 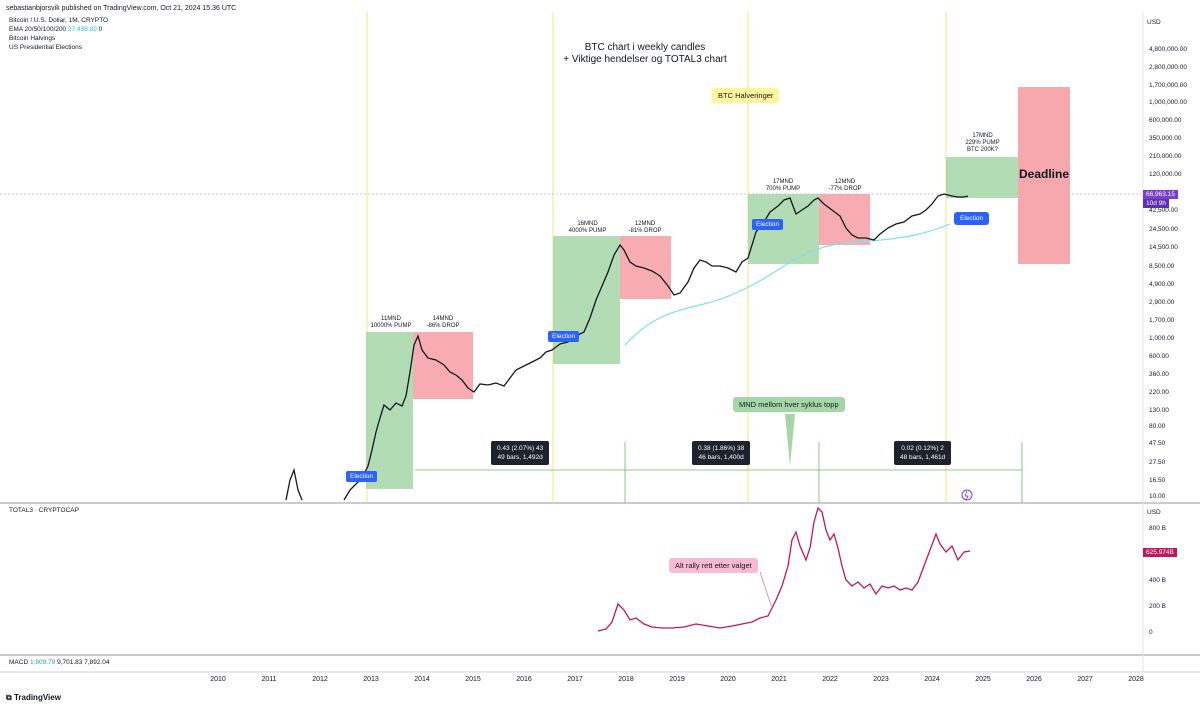 I want to click on current-price-tag: 66,963.15, so click(x=1160, y=194).